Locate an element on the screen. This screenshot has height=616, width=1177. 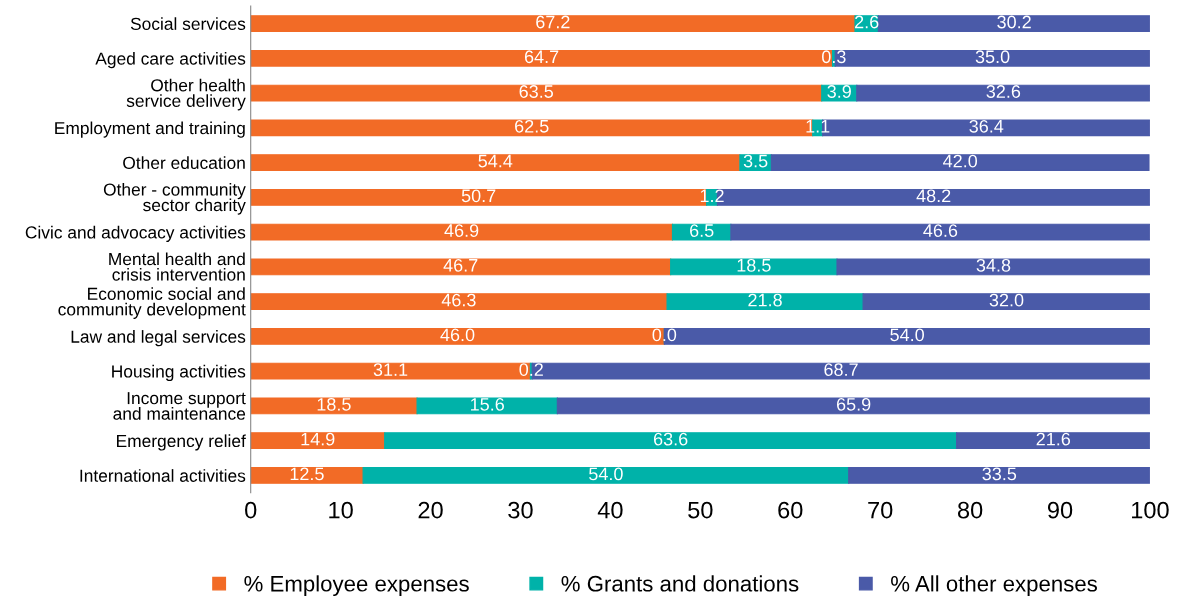
y-tick-label: Aged care activities is located at coordinates (170, 60).